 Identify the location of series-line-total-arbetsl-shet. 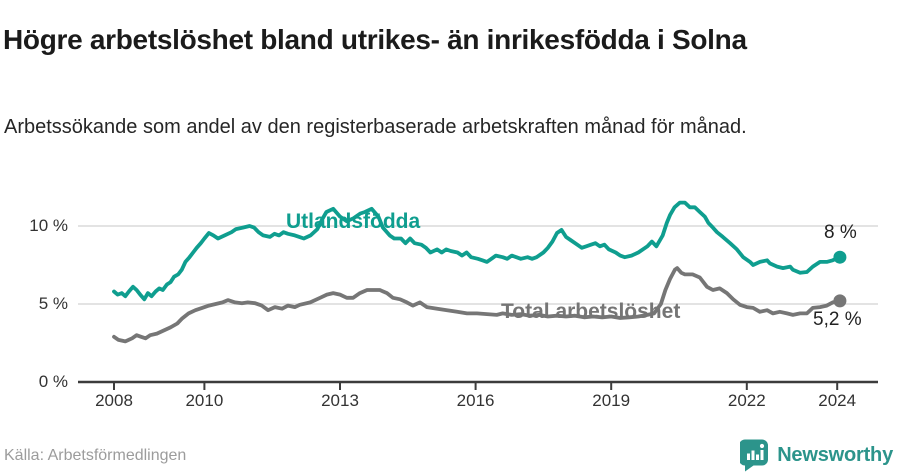
(477, 305).